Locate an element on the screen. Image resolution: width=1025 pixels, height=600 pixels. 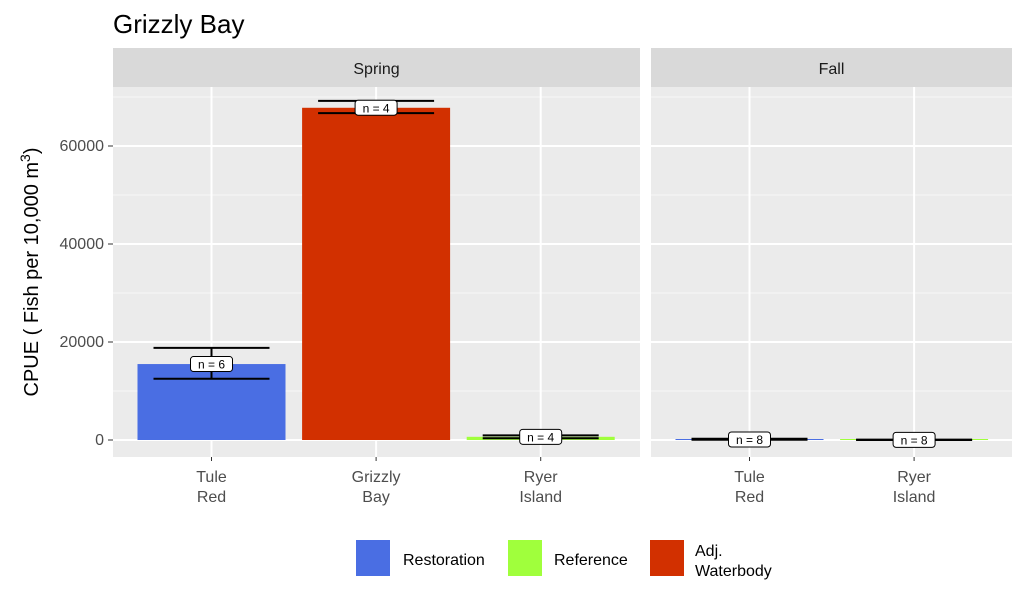
y-axis-title-text: CPUE ( Fish per 10,000 m3) is located at coordinates (30, 272).